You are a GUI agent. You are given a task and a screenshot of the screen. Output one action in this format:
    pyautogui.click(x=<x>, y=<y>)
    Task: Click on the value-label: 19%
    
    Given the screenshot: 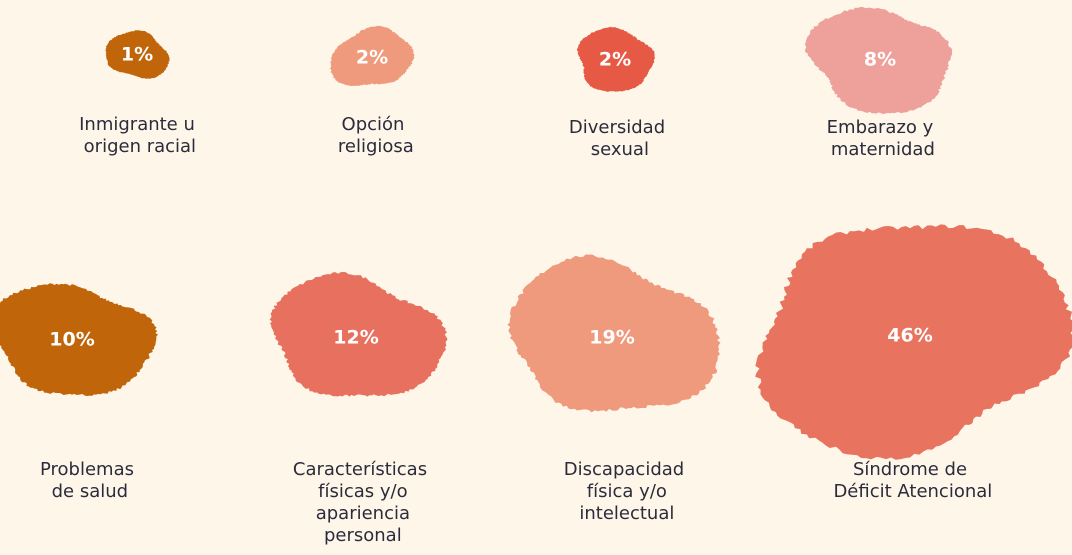 What is the action you would take?
    pyautogui.click(x=611, y=338)
    